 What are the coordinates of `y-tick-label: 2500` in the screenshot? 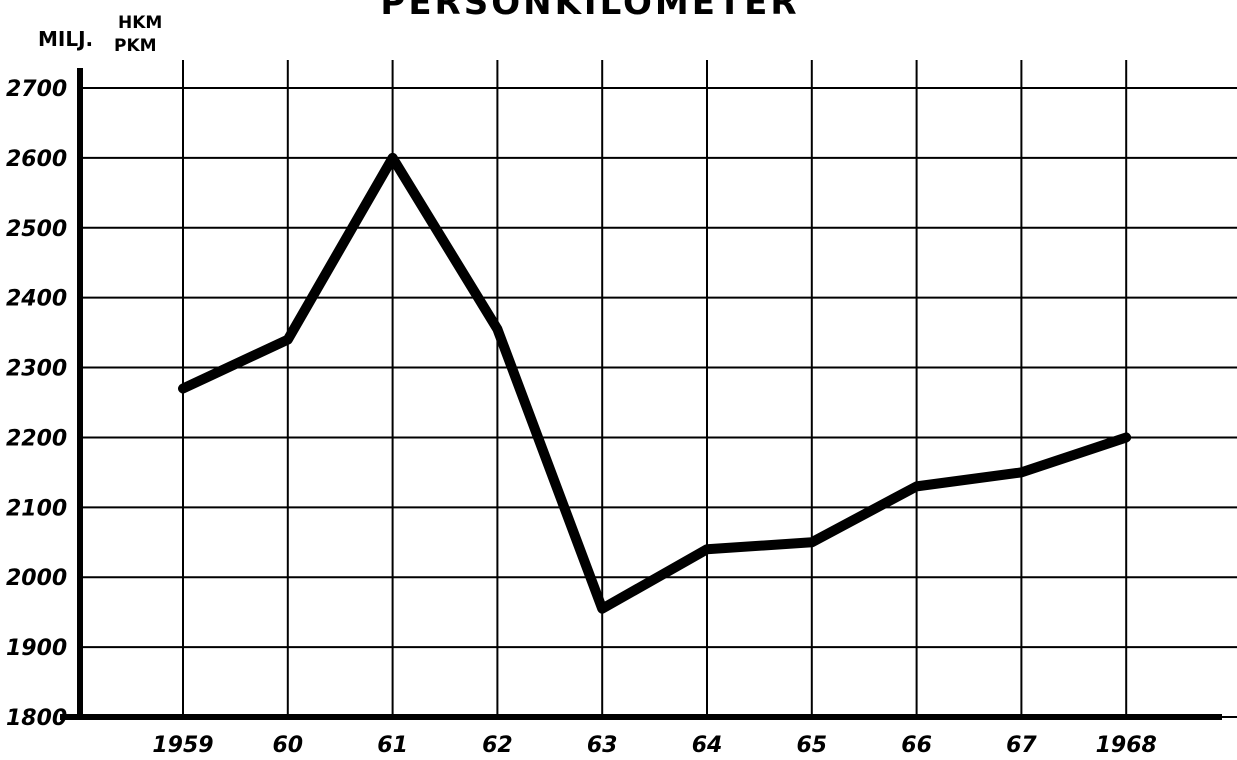 It's located at (36, 229).